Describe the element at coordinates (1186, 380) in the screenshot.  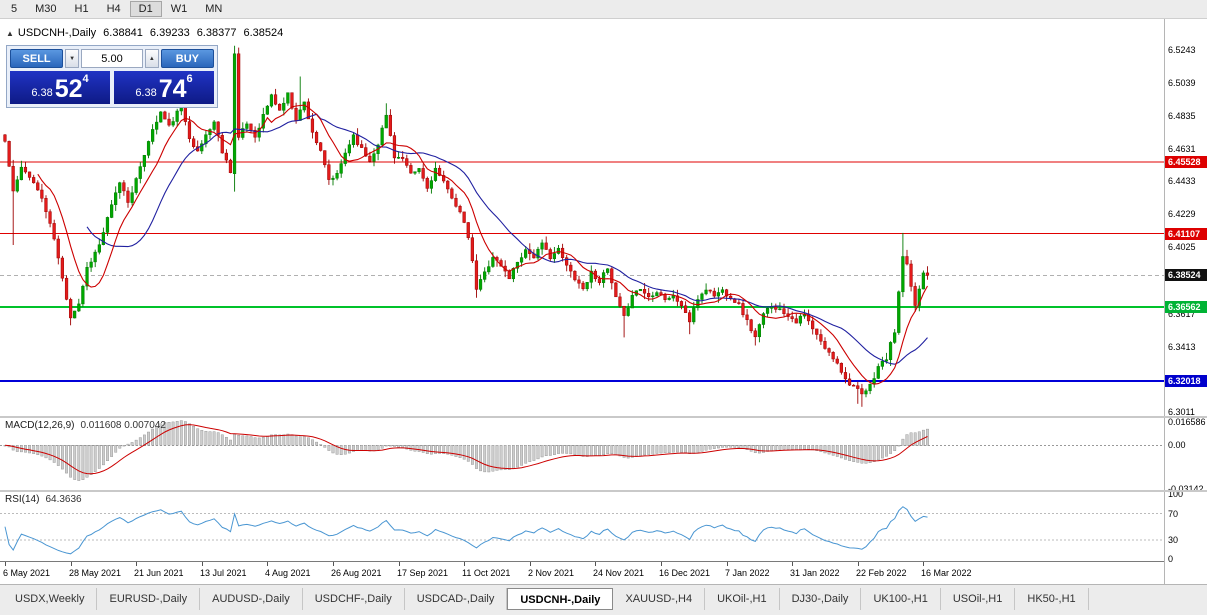
I see `price-tag: 6.32018` at that location.